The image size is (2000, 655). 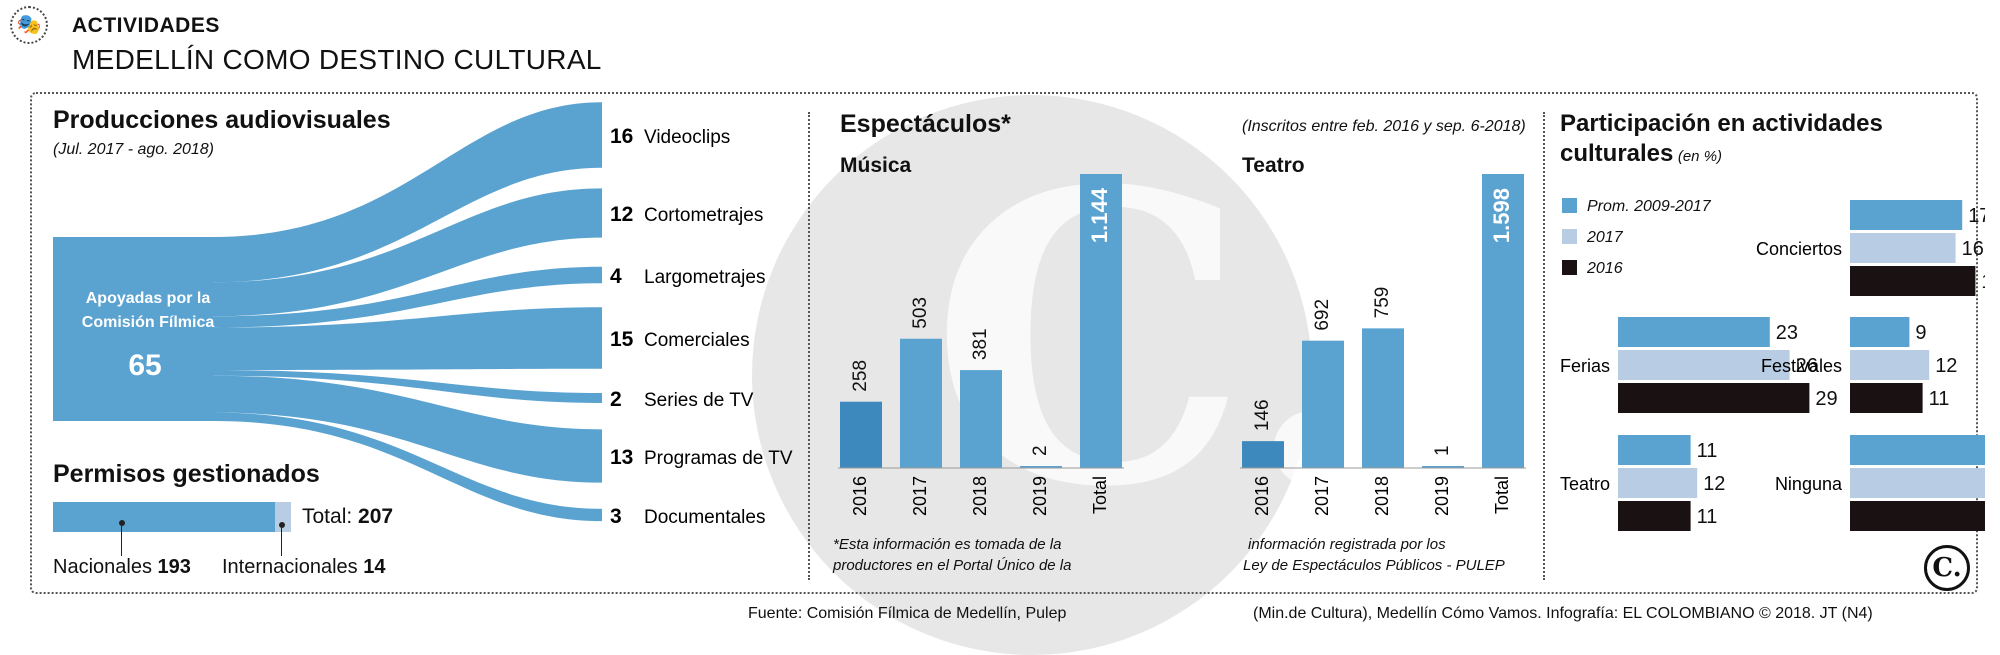 I want to click on footer-logo-text: C., so click(x=1947, y=568).